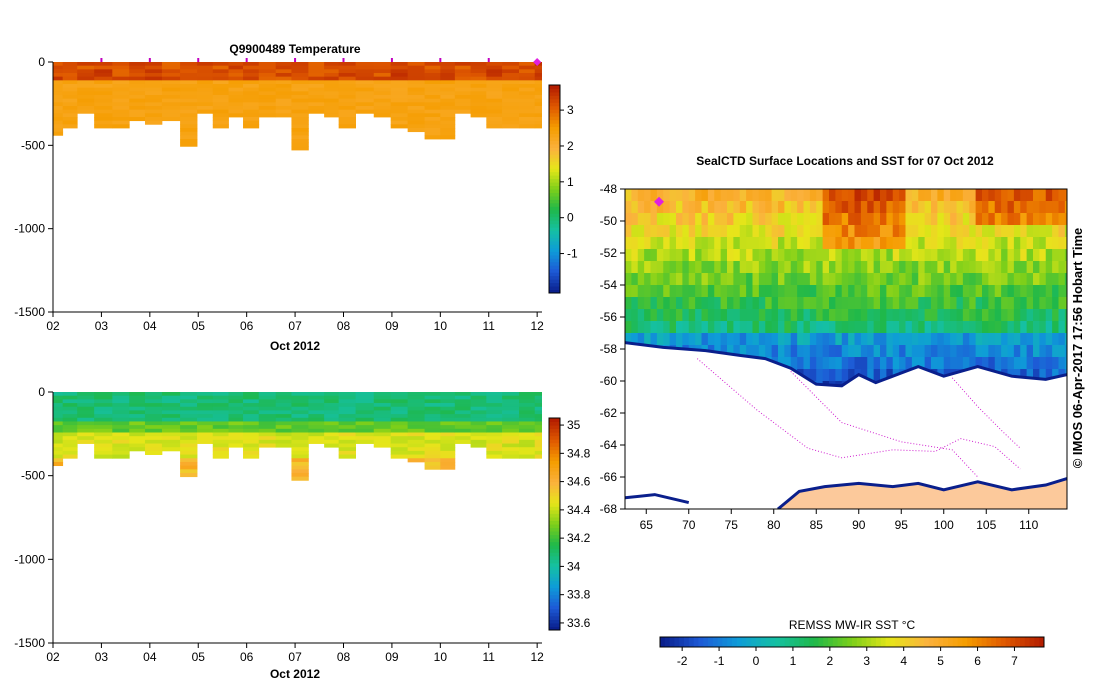 This screenshot has height=700, width=1099. I want to click on x-tick-label: 04, so click(150, 326).